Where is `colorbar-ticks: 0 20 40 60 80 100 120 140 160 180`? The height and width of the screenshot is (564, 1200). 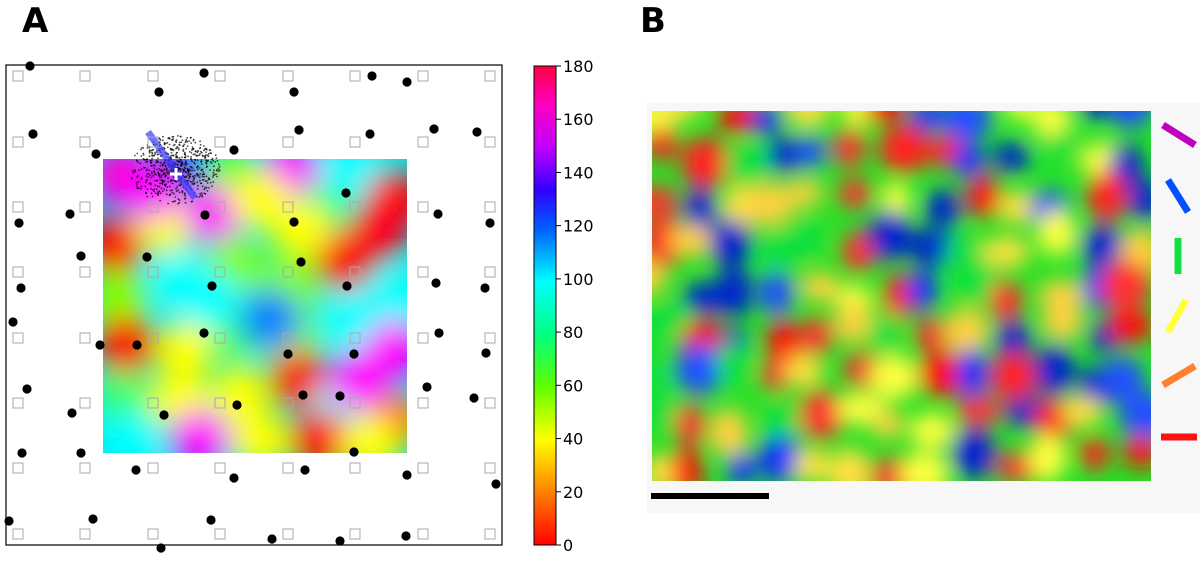 colorbar-ticks: 0 20 40 60 80 100 120 140 160 180 is located at coordinates (575, 306).